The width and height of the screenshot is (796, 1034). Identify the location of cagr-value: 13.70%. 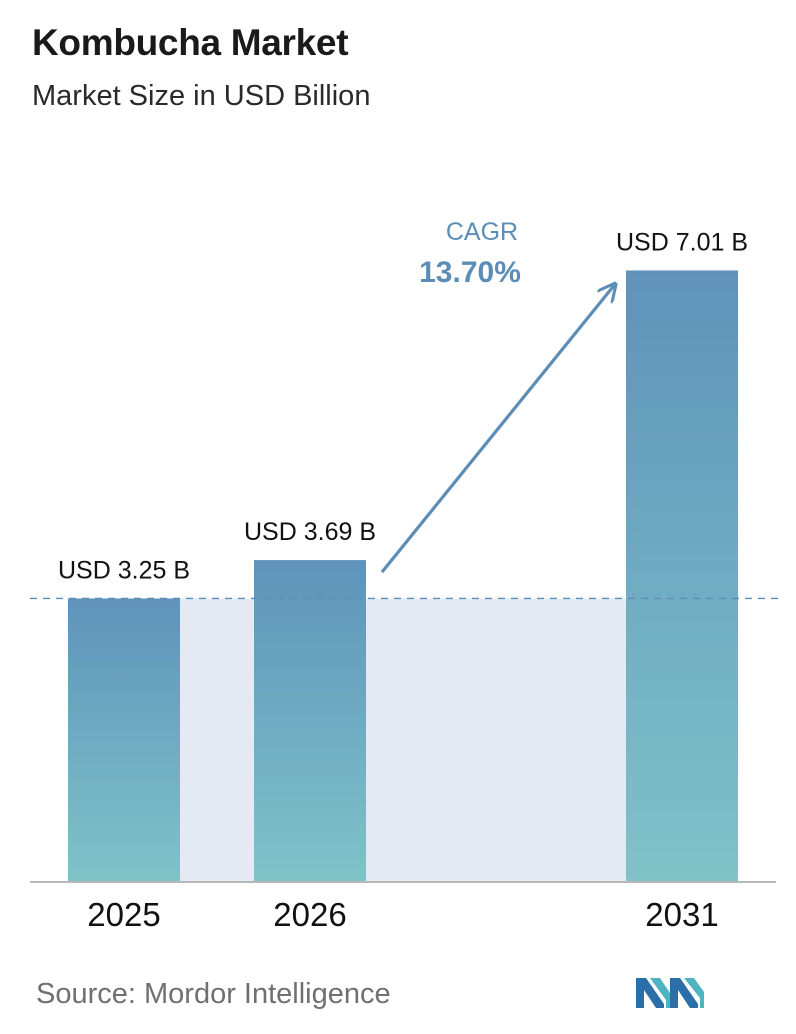
(470, 272).